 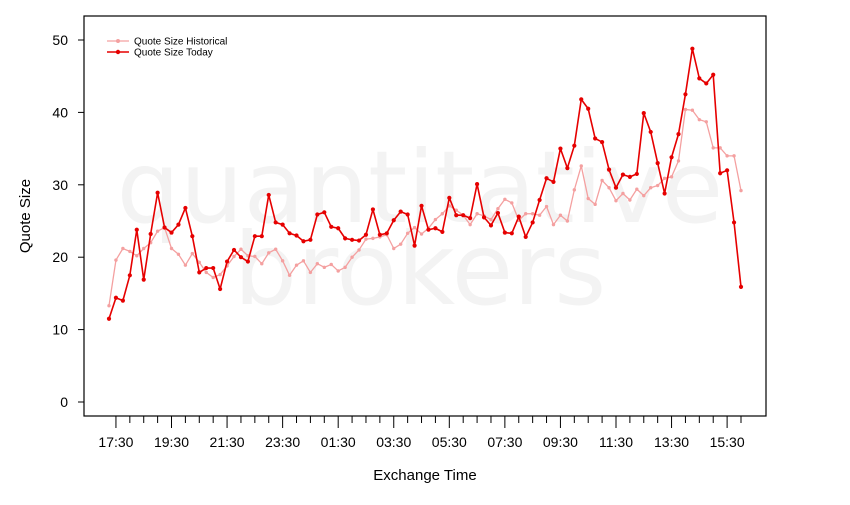 What do you see at coordinates (171, 442) in the screenshot?
I see `x-tick-label: 19:30` at bounding box center [171, 442].